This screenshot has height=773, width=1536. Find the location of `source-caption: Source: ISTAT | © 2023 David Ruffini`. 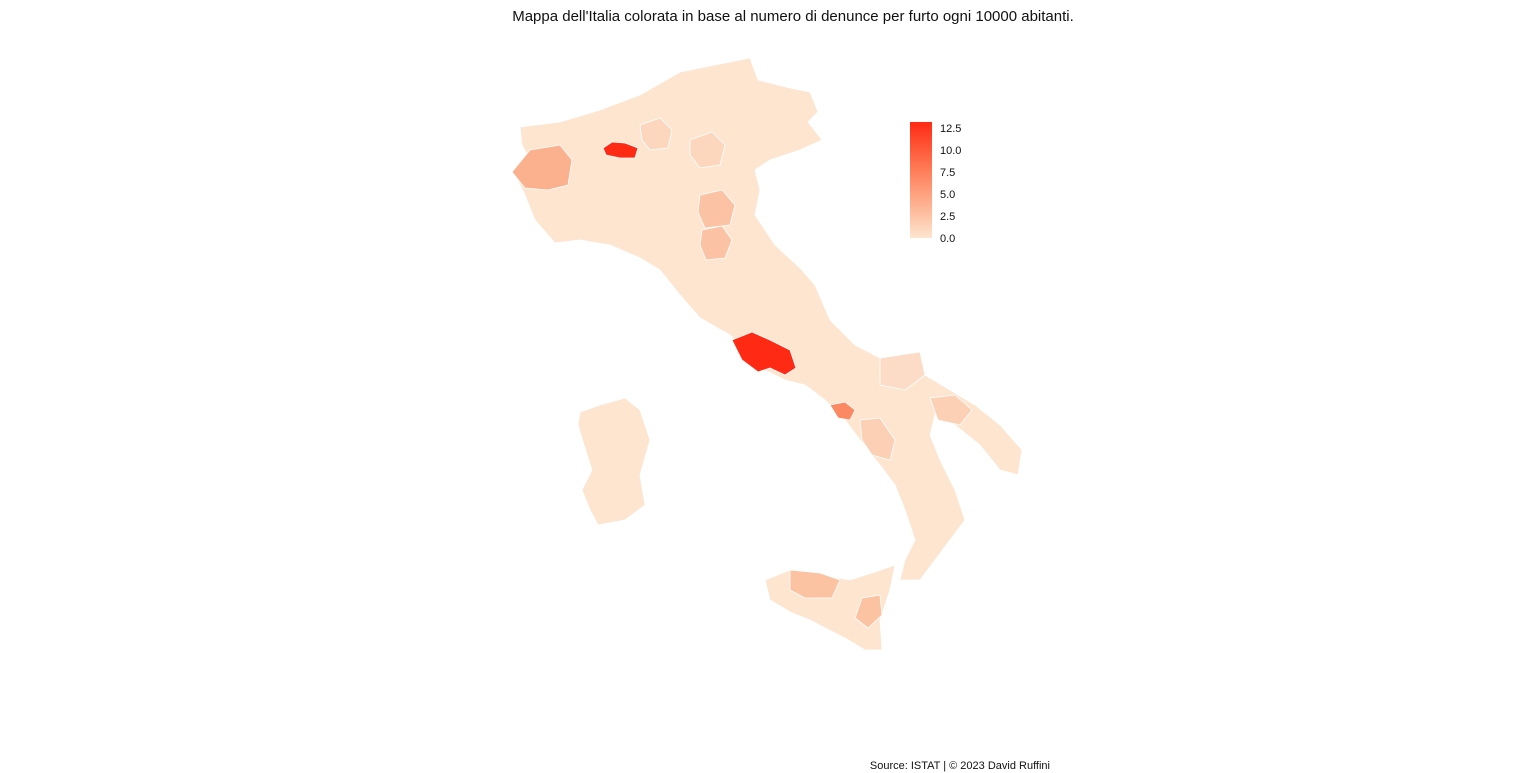

source-caption: Source: ISTAT | © 2023 David Ruffini is located at coordinates (959, 766).